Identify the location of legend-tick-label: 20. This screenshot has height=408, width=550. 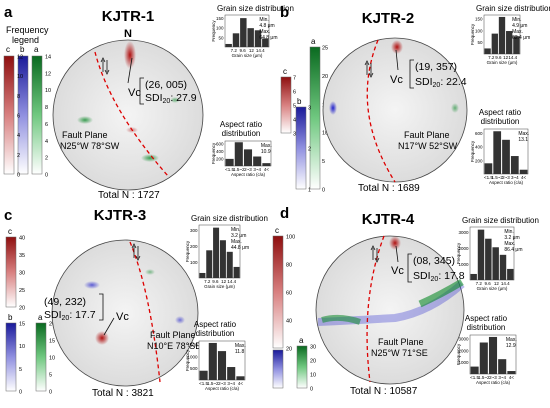
(325, 77).